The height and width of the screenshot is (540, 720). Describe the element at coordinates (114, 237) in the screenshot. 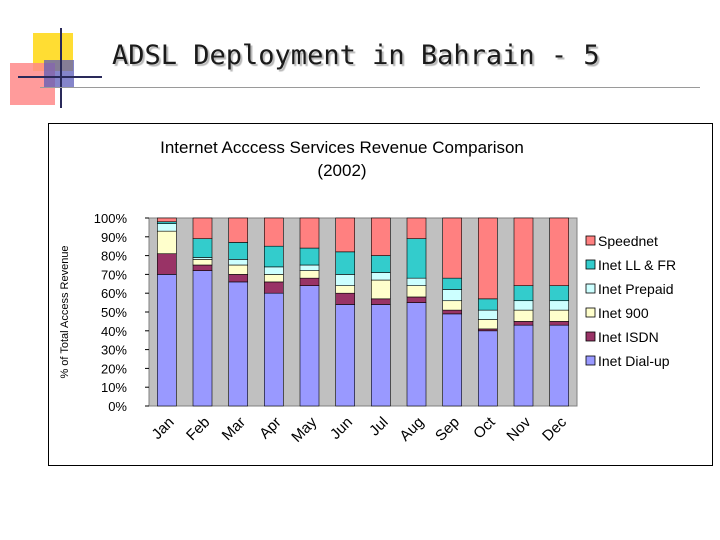

I see `y-tick-label: 90%` at that location.